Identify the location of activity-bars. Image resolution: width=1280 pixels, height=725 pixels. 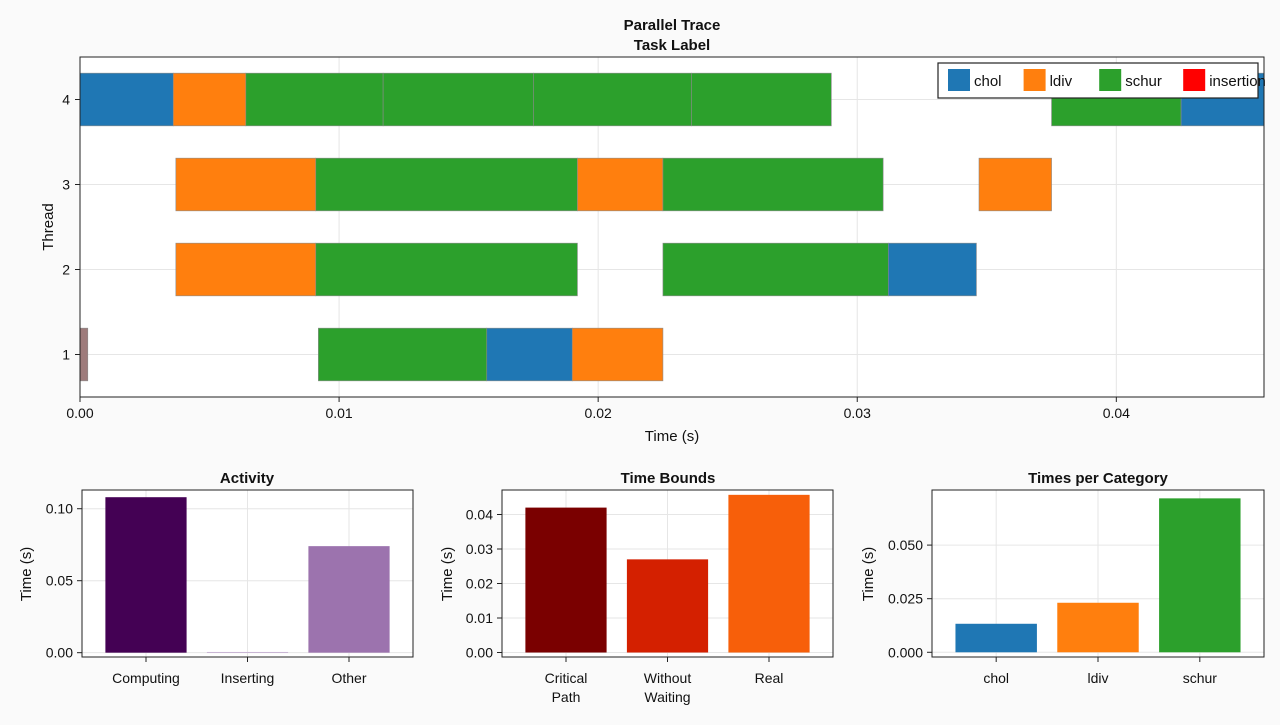
(247, 575).